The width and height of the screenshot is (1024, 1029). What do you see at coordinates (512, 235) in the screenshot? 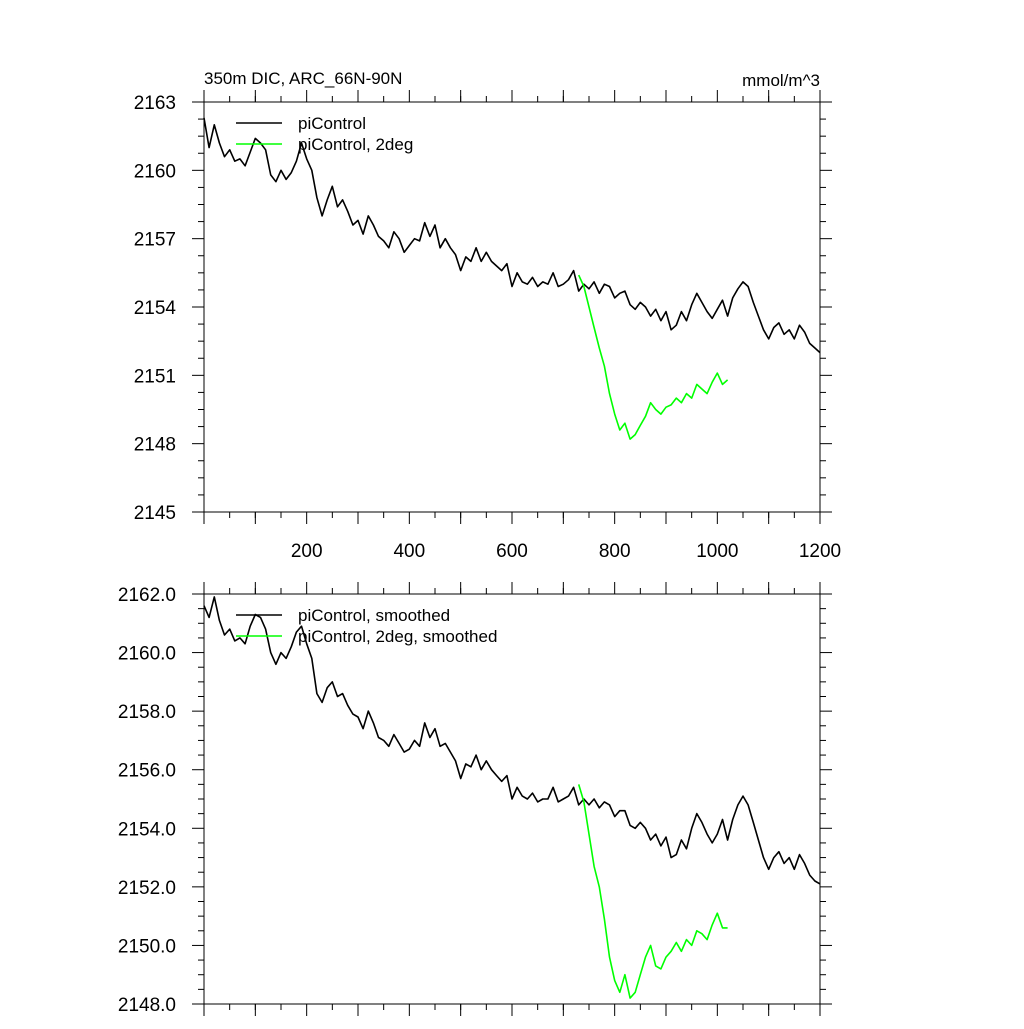
I see `series-line-black` at bounding box center [512, 235].